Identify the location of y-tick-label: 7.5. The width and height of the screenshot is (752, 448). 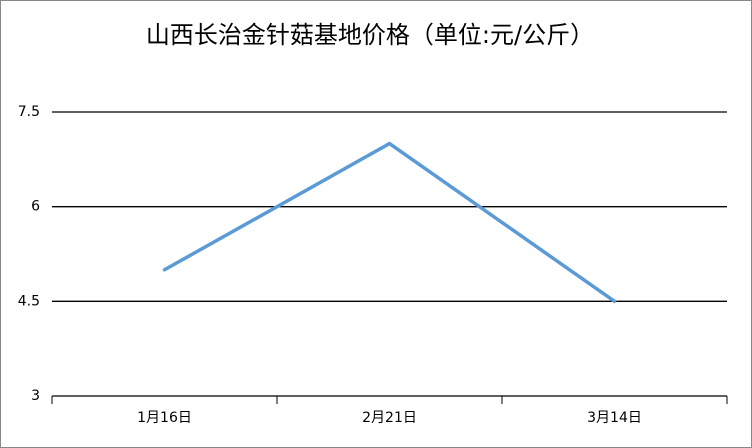
(29, 112).